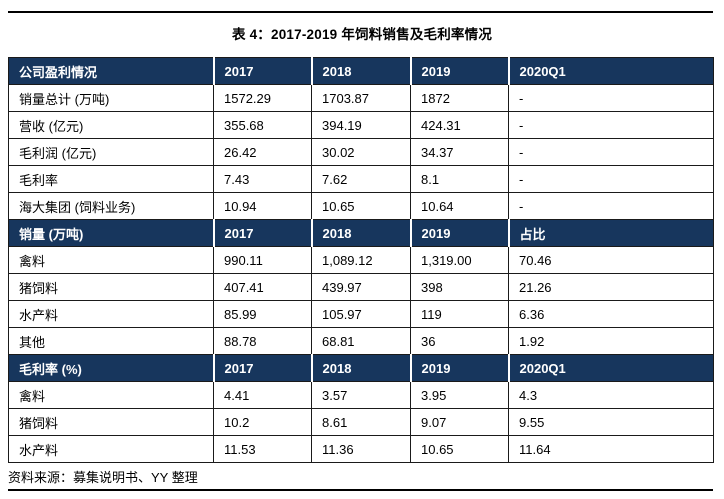 This screenshot has height=499, width=724. Describe the element at coordinates (362, 34) in the screenshot. I see `table-title: 表 4：2017-2019 年饲料销售及毛利率情况` at that location.